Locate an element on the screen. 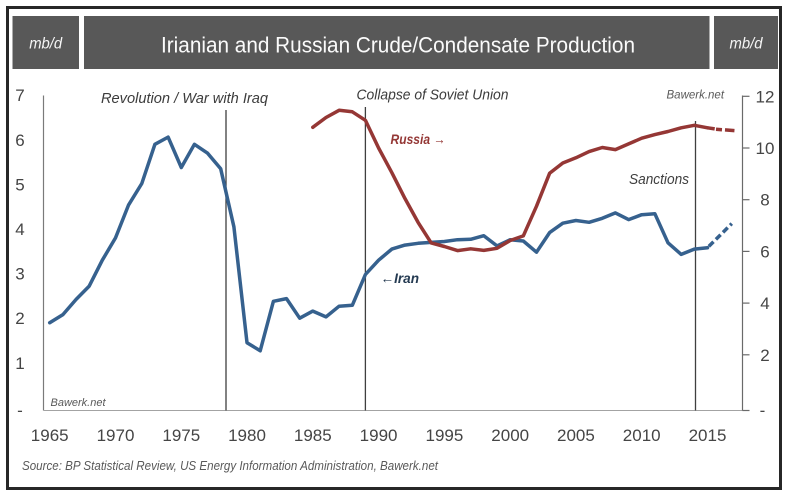 This screenshot has height=498, width=790. svg-text: ←Iran is located at coordinates (400, 278).